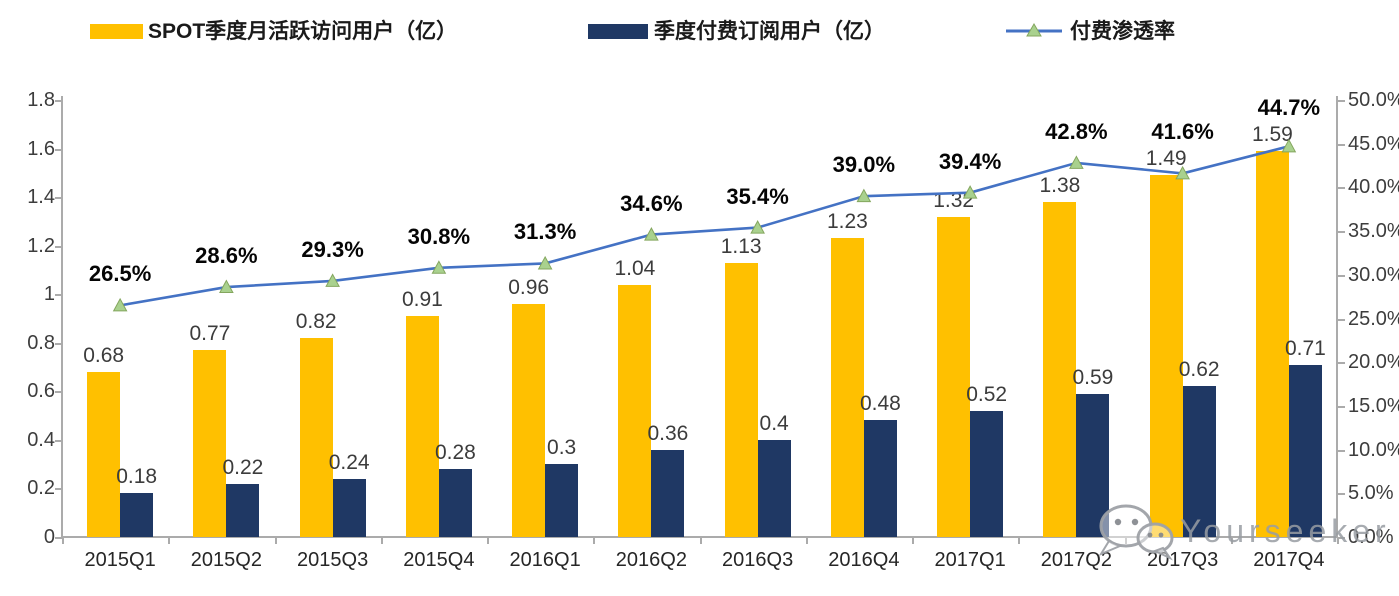 Image resolution: width=1399 pixels, height=596 pixels. What do you see at coordinates (439, 236) in the screenshot?
I see `penetration-value-label: 30.8%` at bounding box center [439, 236].